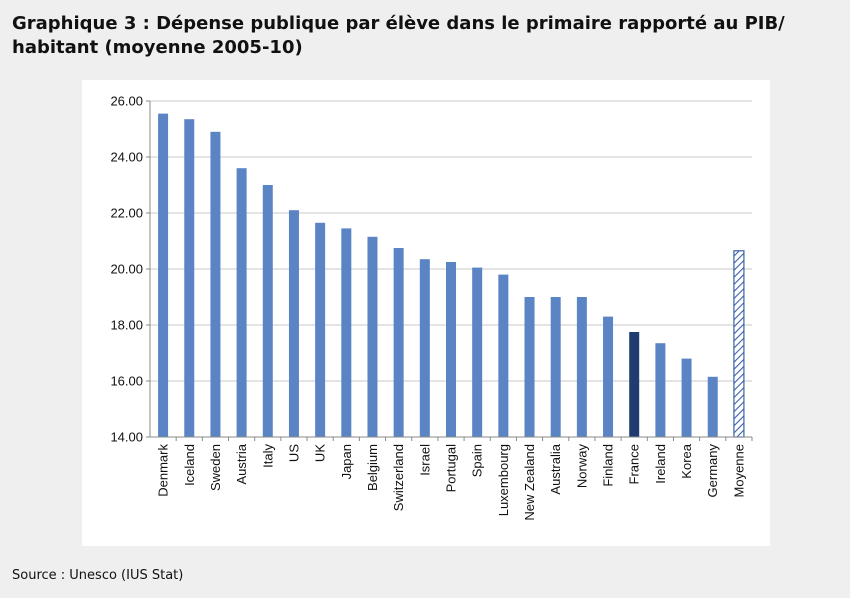  Describe the element at coordinates (555, 468) in the screenshot. I see `x-tick-label: Australia` at that location.